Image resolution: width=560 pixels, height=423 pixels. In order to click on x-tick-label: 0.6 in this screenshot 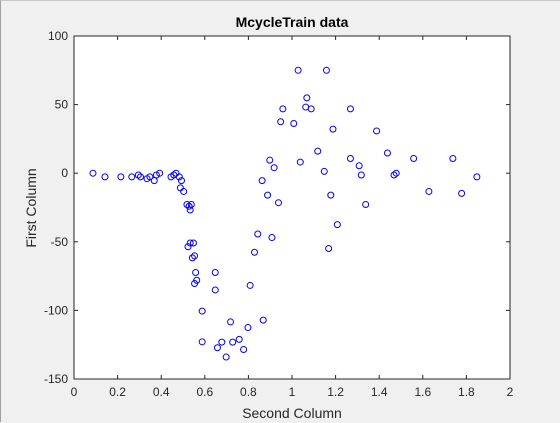, I will do `click(204, 392)`.